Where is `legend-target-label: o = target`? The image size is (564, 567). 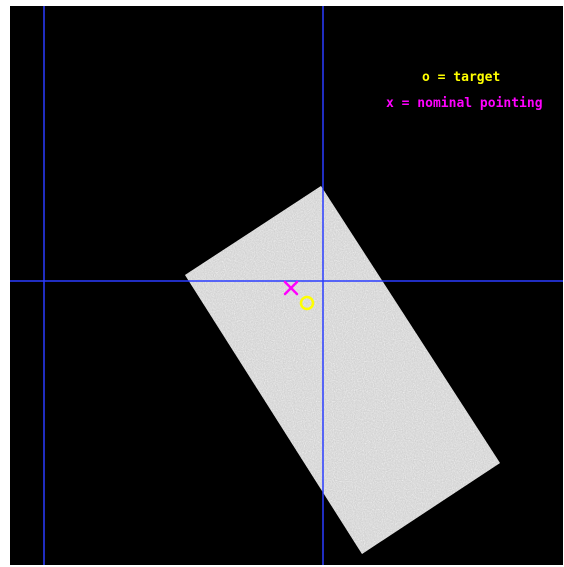
legend-target-label: o = target is located at coordinates (461, 77).